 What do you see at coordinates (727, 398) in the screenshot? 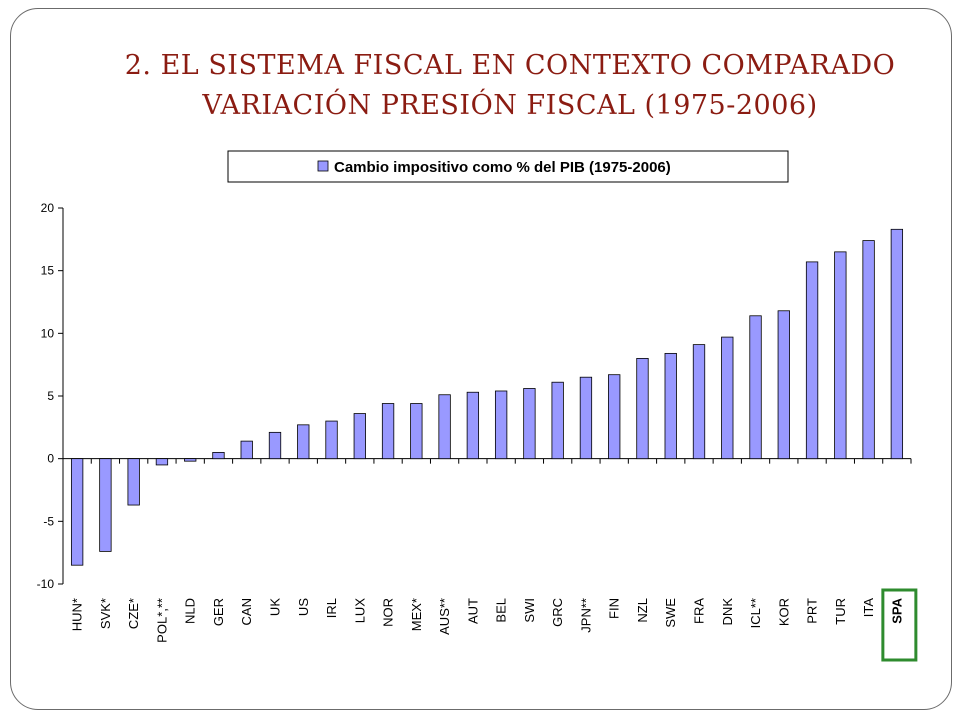
I see `bar-dnk` at bounding box center [727, 398].